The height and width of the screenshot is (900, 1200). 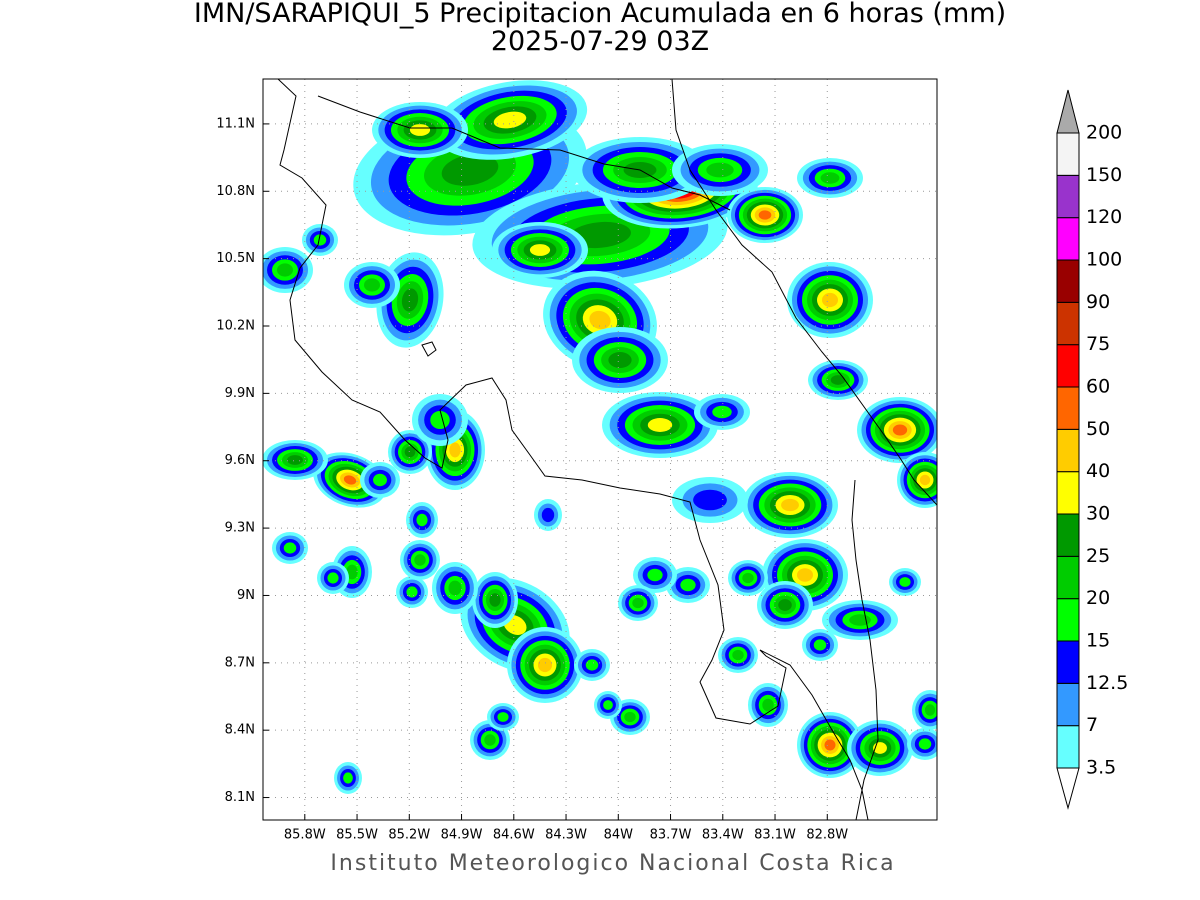 What do you see at coordinates (1068, 788) in the screenshot?
I see `colorbar-under` at bounding box center [1068, 788].